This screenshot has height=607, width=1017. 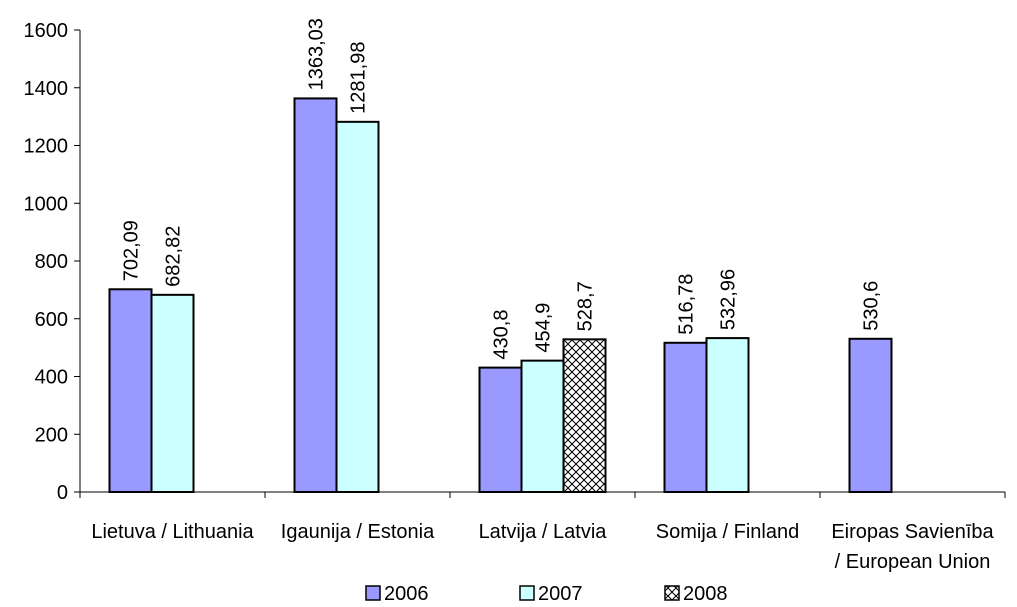 What do you see at coordinates (46, 204) in the screenshot?
I see `y-tick-label: 1000` at bounding box center [46, 204].